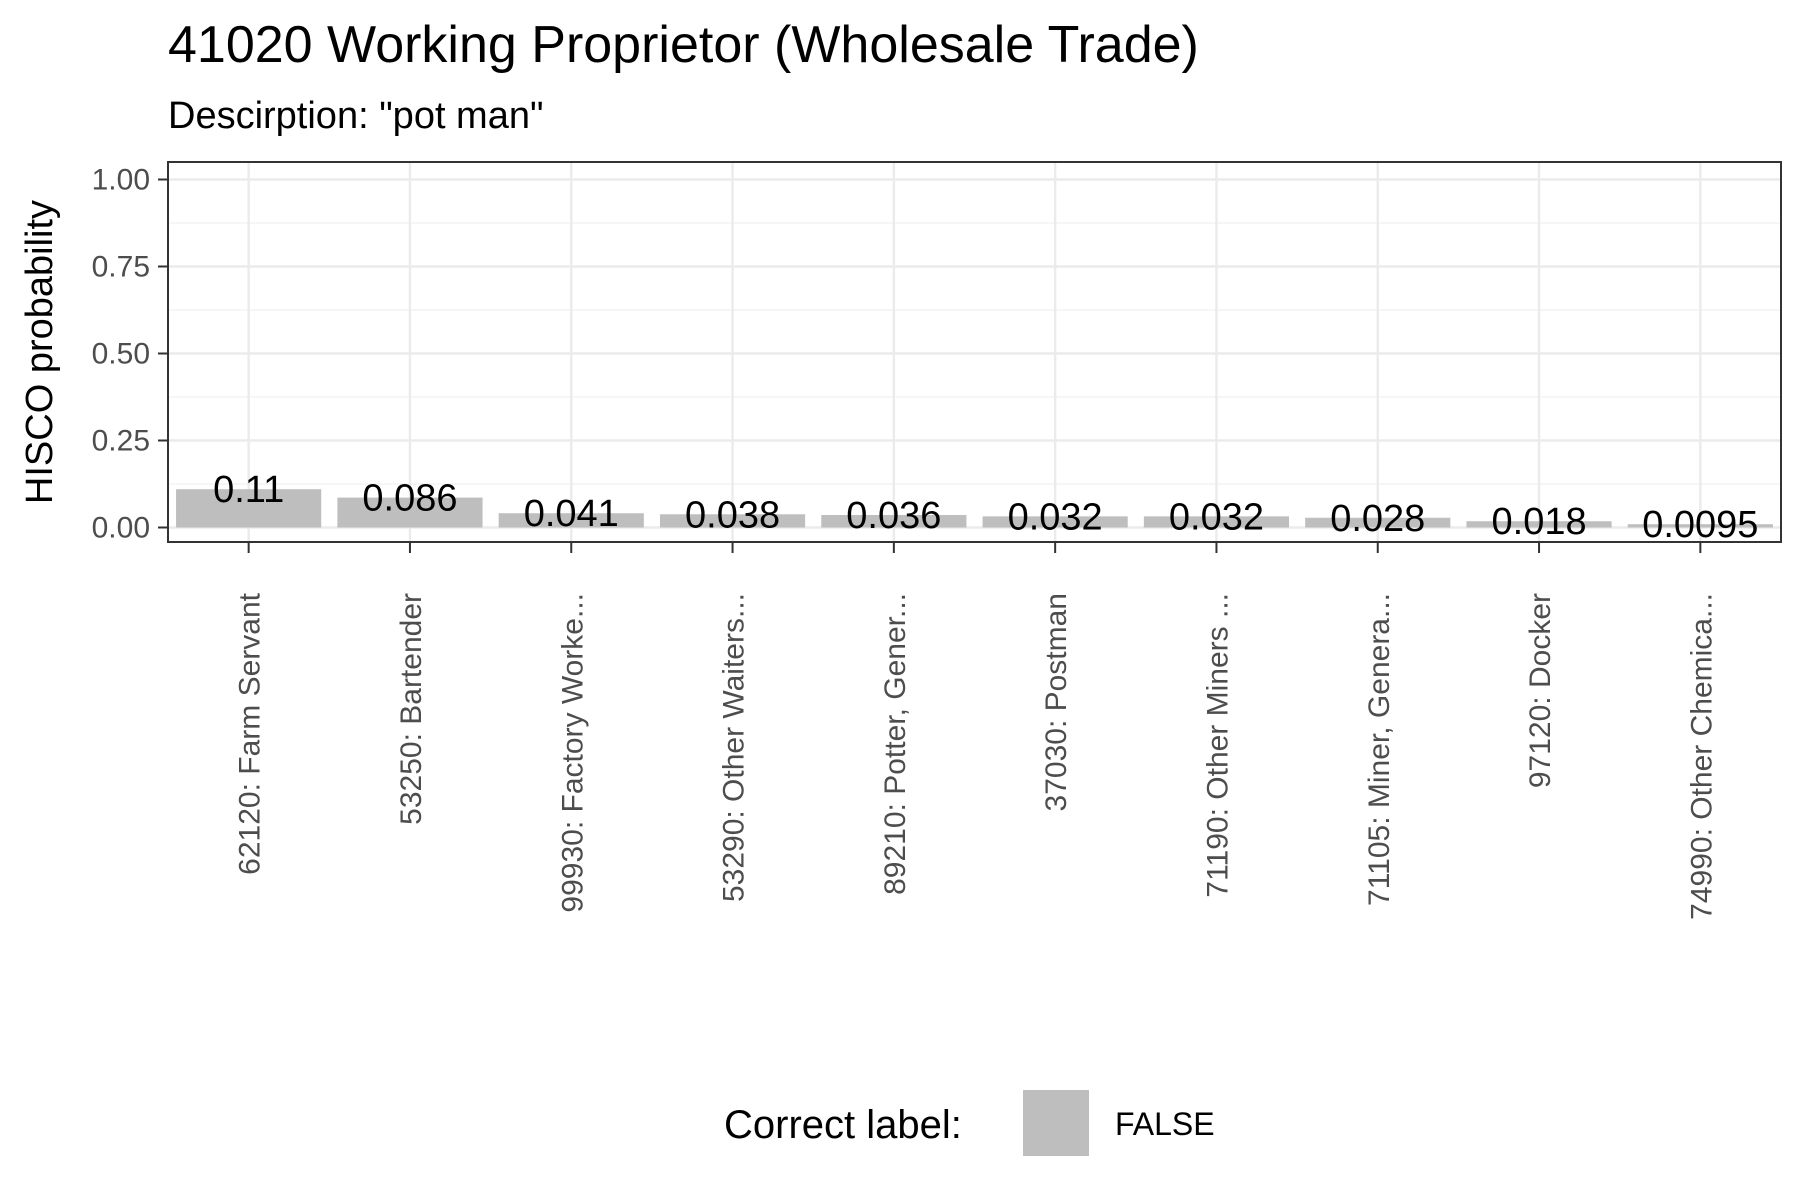 This screenshot has width=1800, height=1200. Describe the element at coordinates (1056, 1123) in the screenshot. I see `legend-swatch` at that location.